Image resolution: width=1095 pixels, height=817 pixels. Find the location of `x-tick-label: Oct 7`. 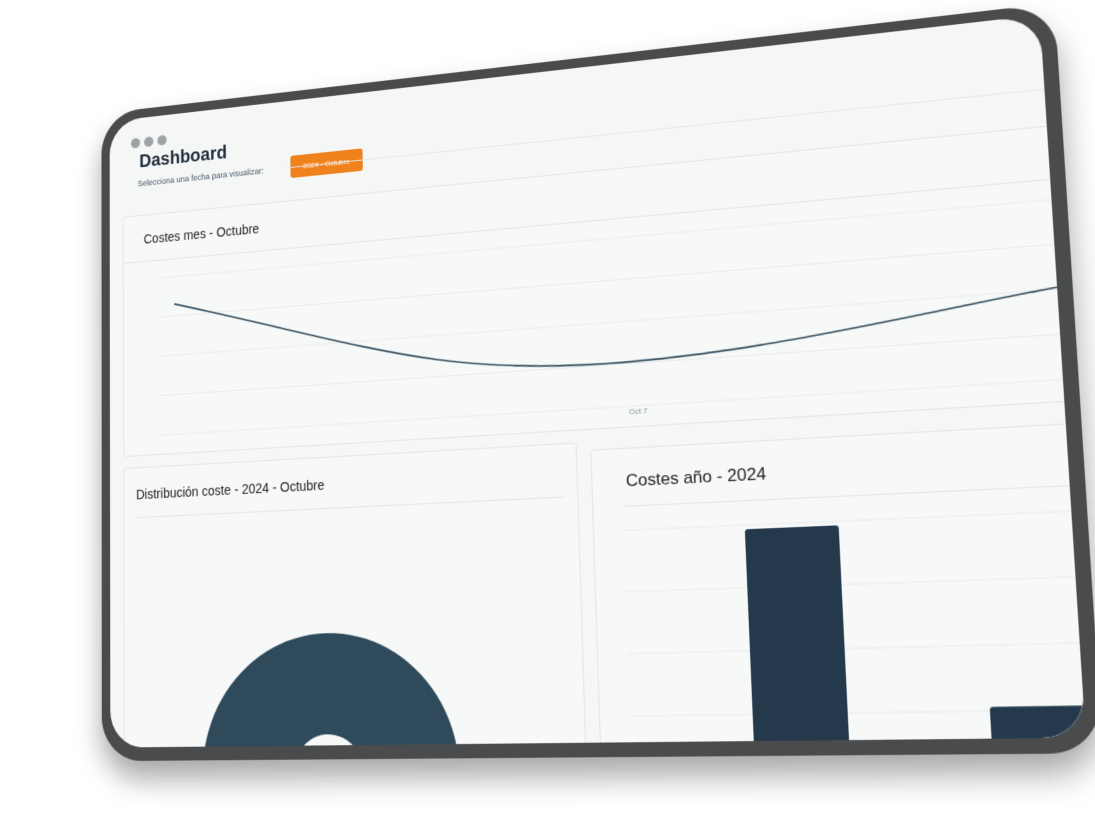

x-tick-label: Oct 7 is located at coordinates (638, 411).